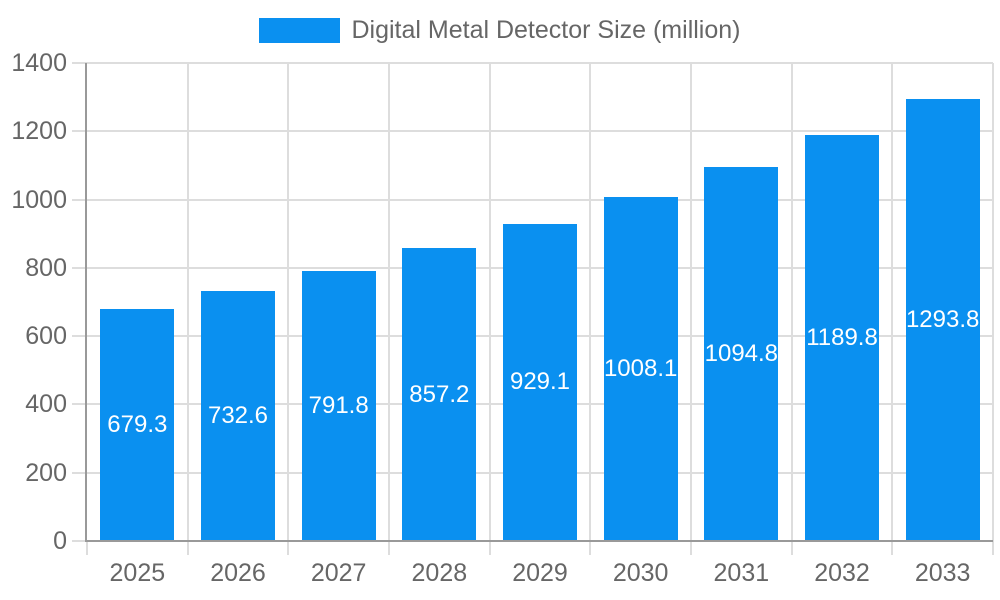 The height and width of the screenshot is (600, 1000). I want to click on x-axis-label-2027: 2027, so click(338, 573).